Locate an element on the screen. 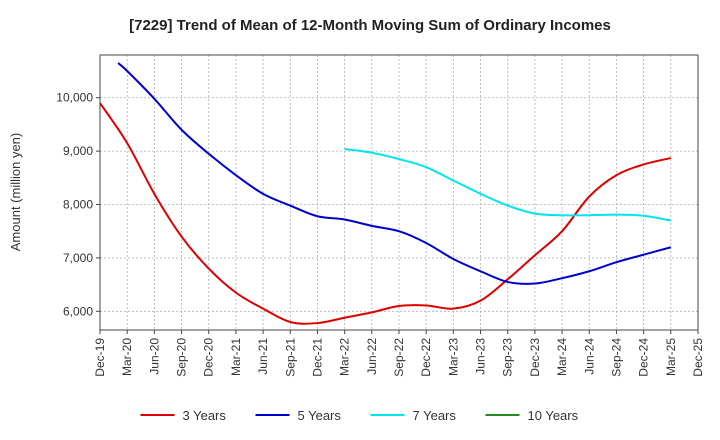 This screenshot has height=440, width=720. x-tick-label: Jun-23 is located at coordinates (481, 356).